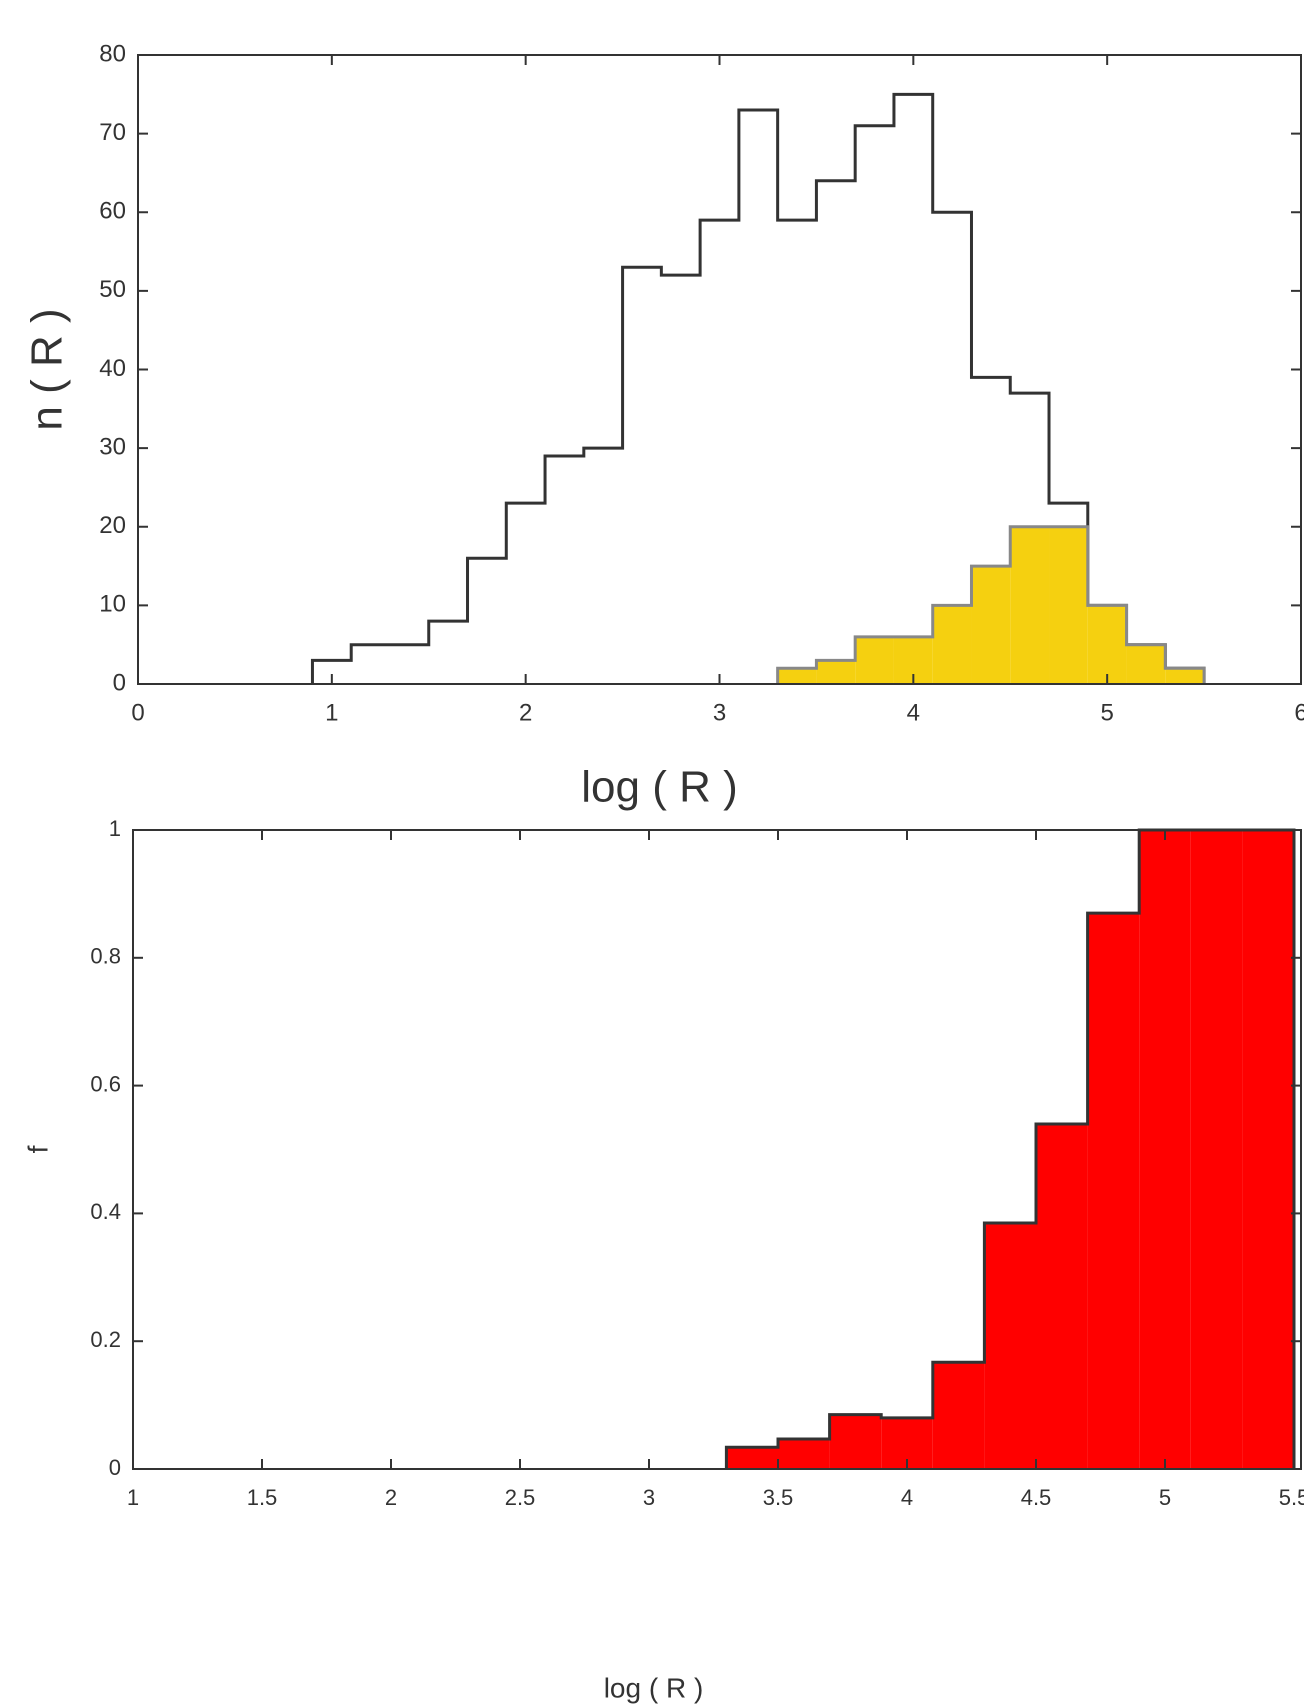 The width and height of the screenshot is (1304, 1708). Describe the element at coordinates (112, 211) in the screenshot. I see `y-tick-label: 60` at that location.